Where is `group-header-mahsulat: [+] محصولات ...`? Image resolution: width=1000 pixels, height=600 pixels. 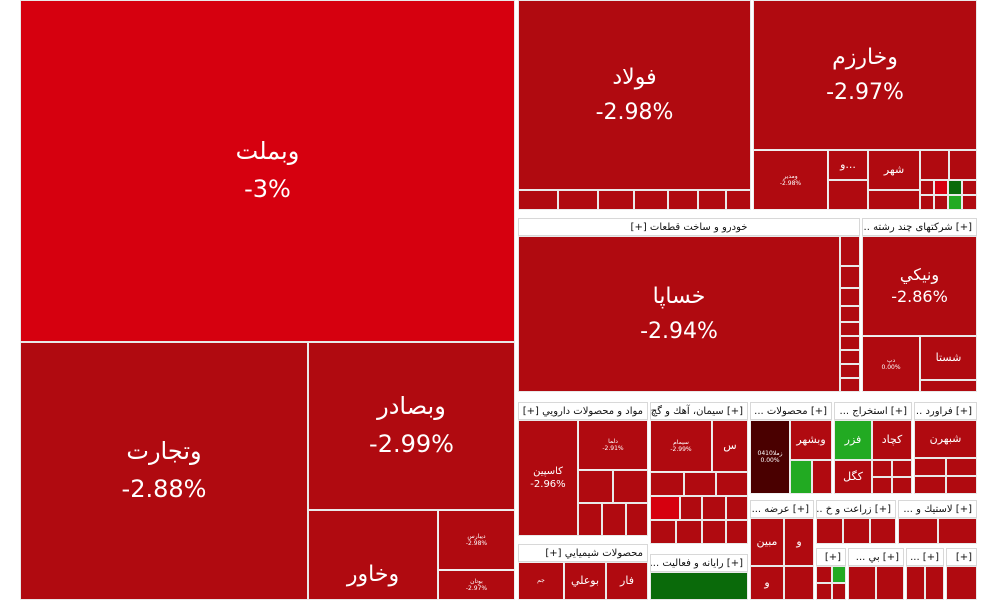
group-header-mahsulat: [+] محصولات ... is located at coordinates (791, 411).